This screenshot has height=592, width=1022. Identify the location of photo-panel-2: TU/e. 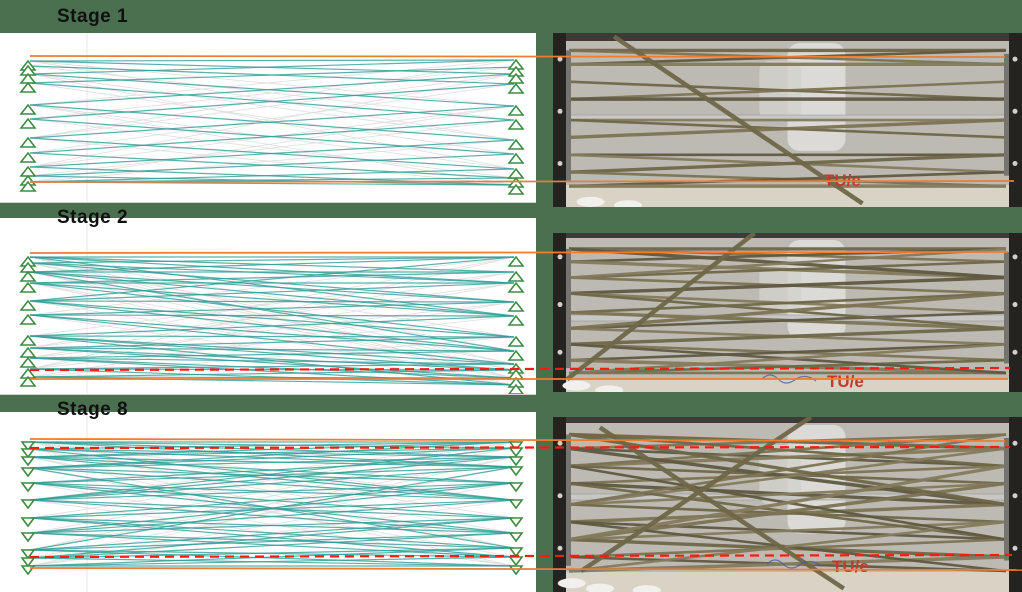
(787, 312).